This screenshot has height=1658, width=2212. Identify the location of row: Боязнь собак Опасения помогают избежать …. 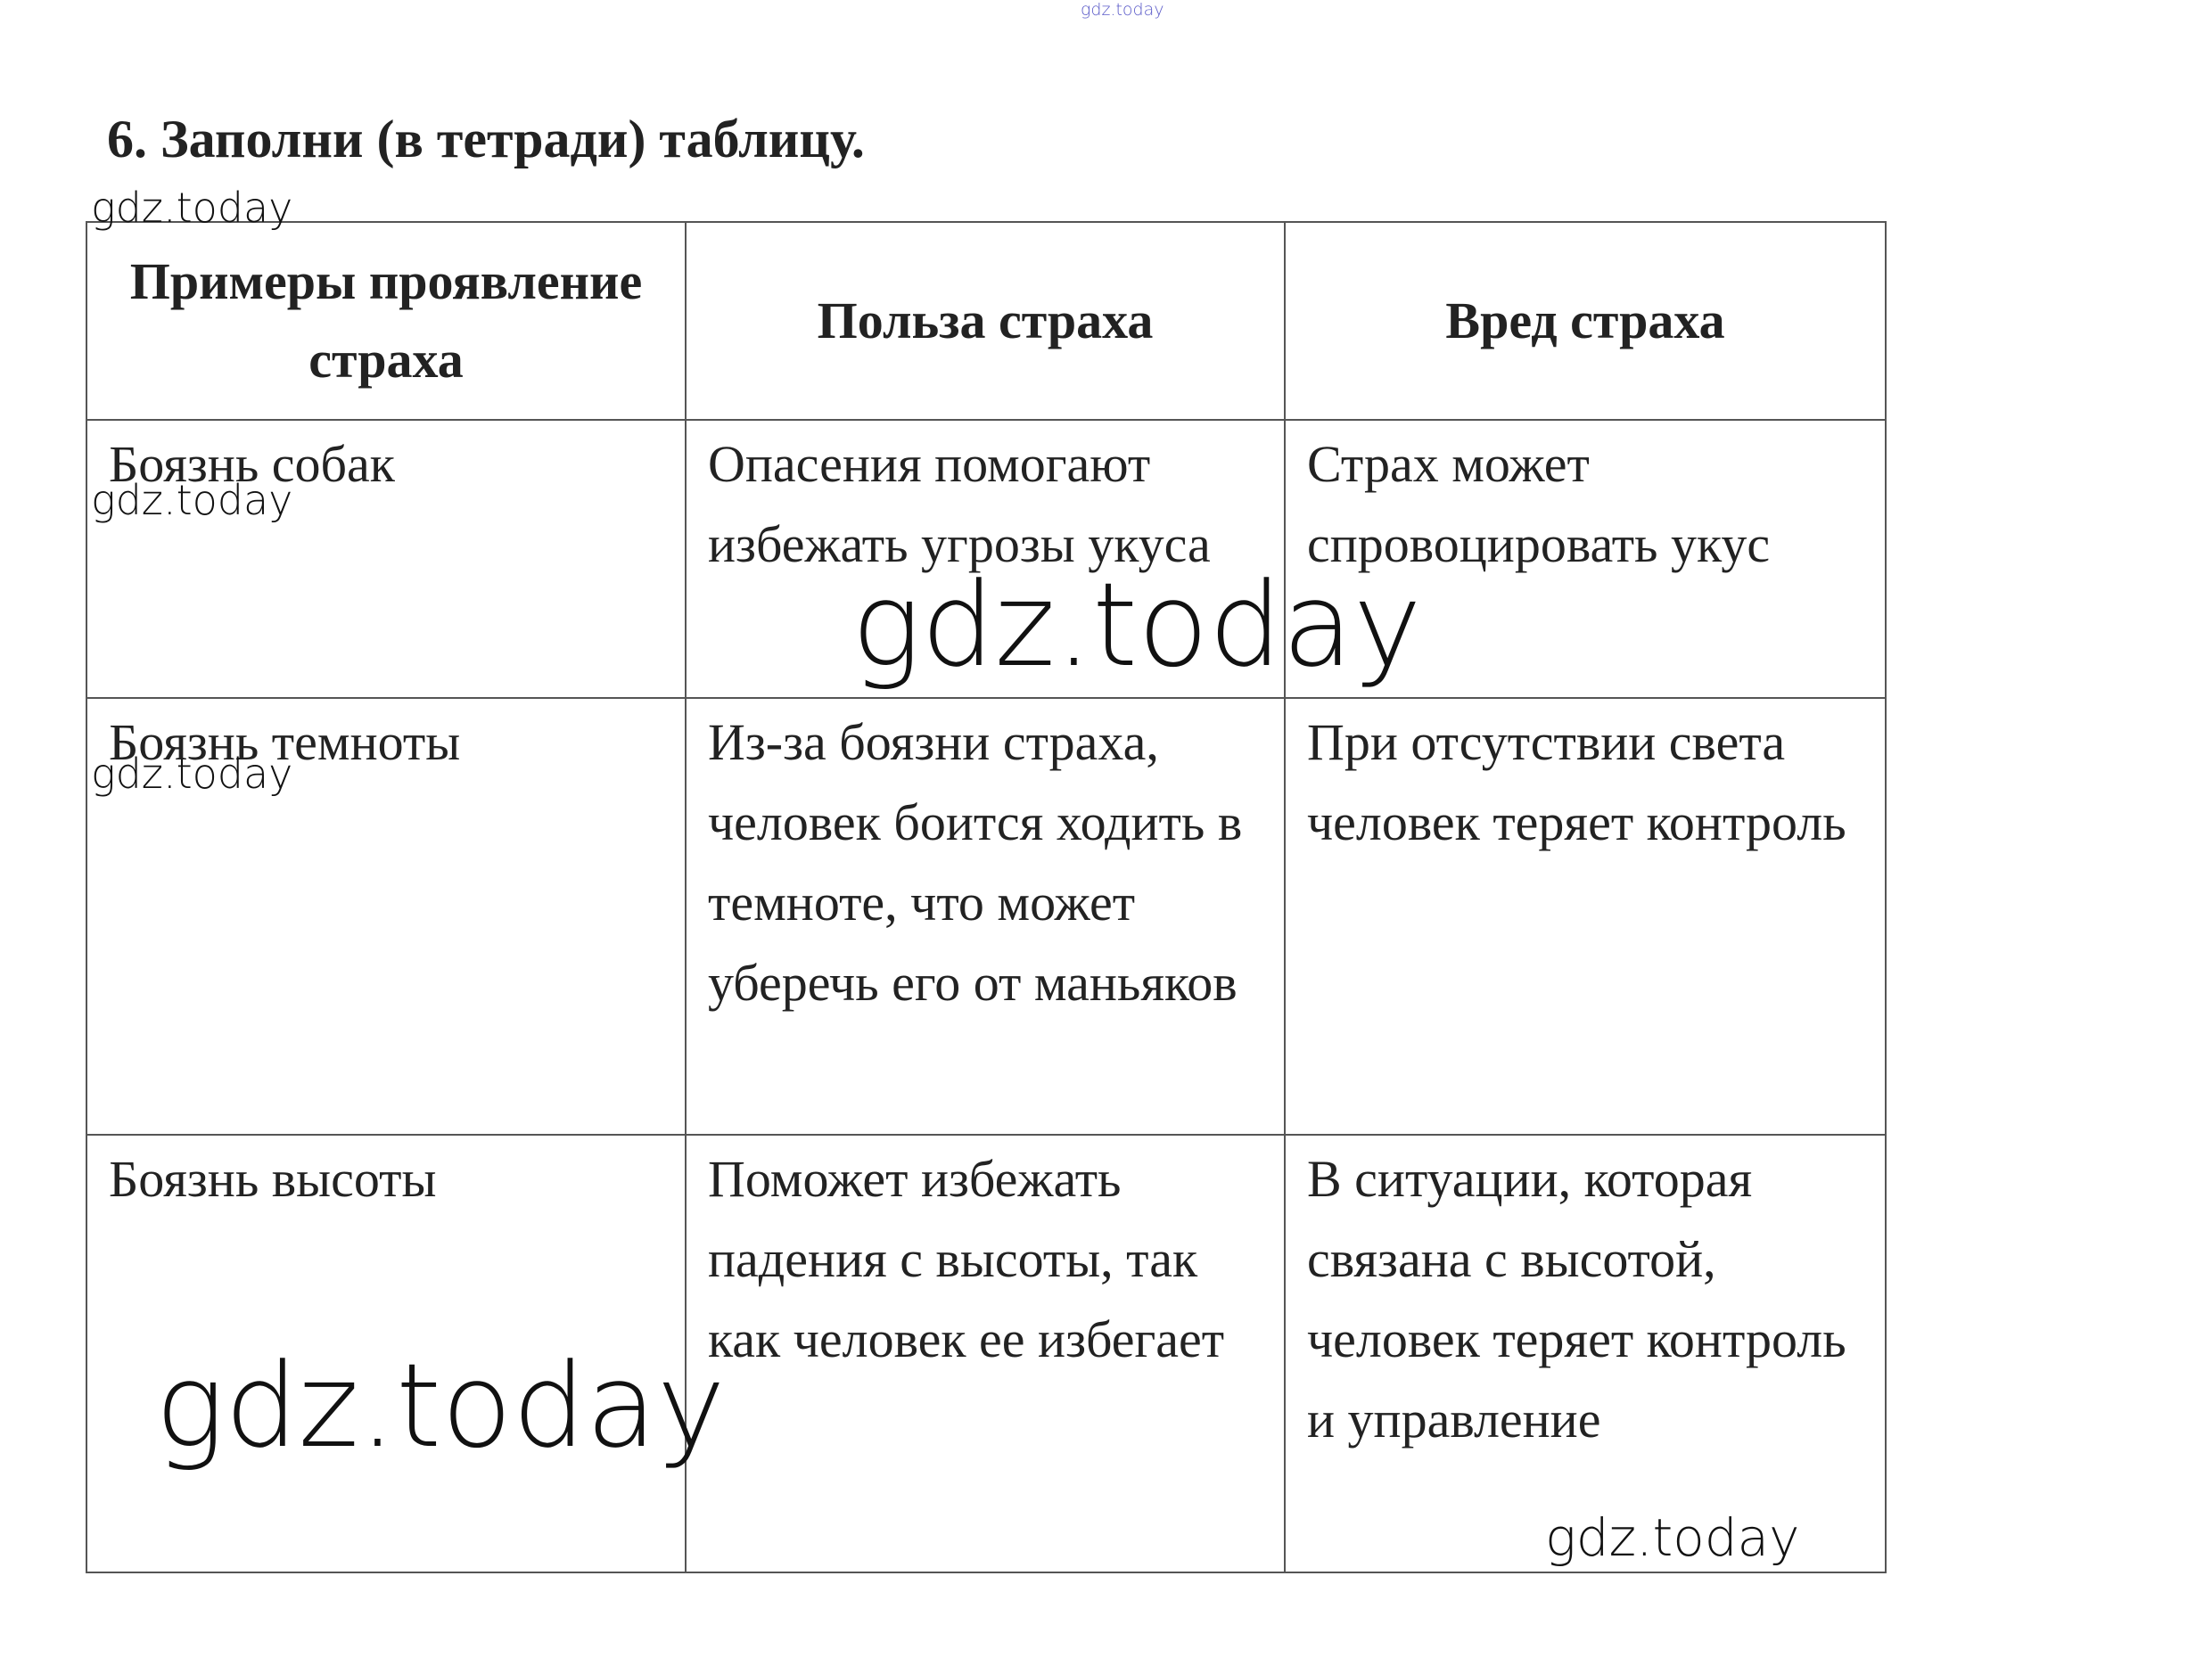
(987, 559).